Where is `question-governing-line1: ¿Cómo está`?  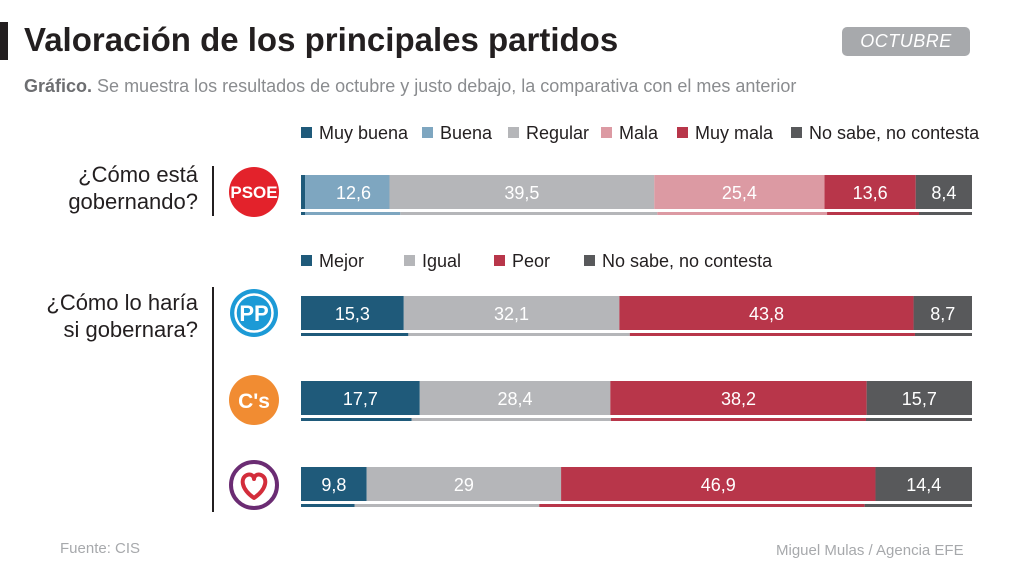
question-governing-line1: ¿Cómo está is located at coordinates (138, 174).